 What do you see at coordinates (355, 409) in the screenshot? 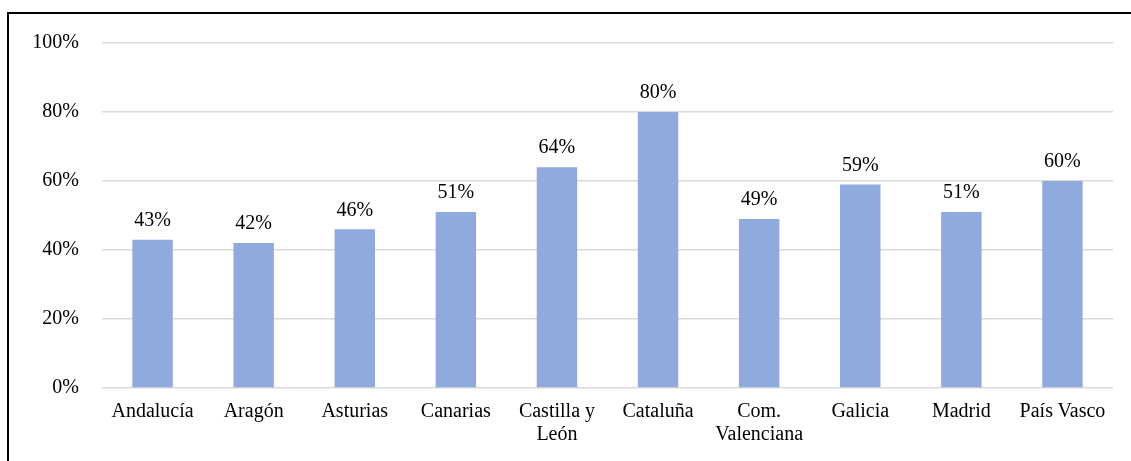
I see `x-tick-label: Asturias` at bounding box center [355, 409].